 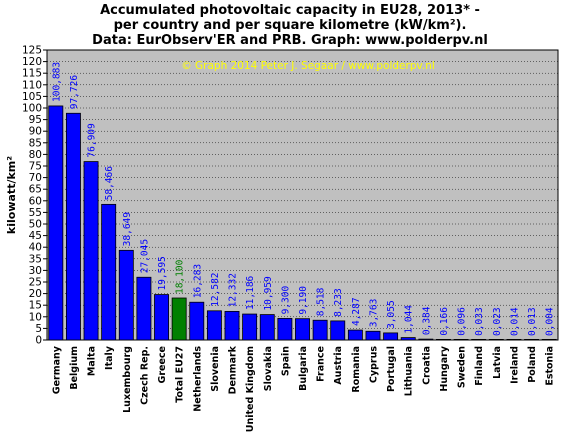 What do you see at coordinates (250, 292) in the screenshot?
I see `value-label: 11,186` at bounding box center [250, 292].